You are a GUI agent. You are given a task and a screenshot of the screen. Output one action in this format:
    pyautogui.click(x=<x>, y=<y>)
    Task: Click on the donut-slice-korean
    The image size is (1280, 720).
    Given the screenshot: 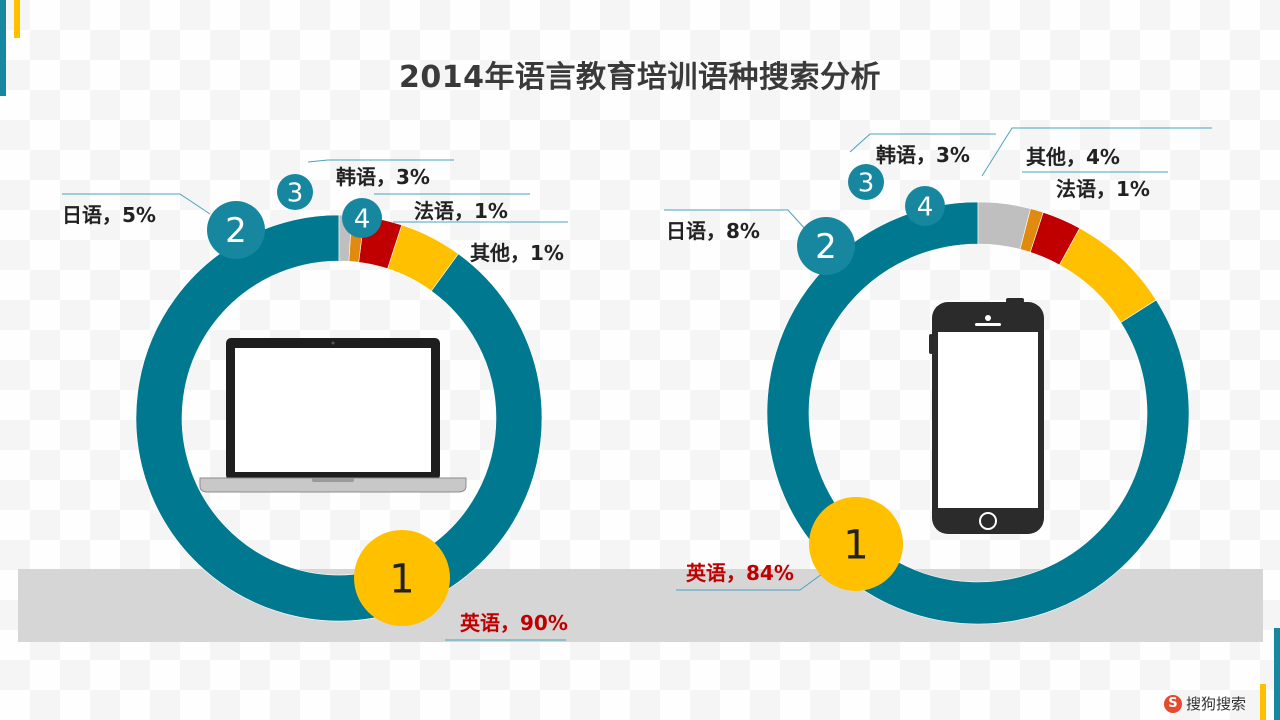 What is the action you would take?
    pyautogui.click(x=1055, y=238)
    